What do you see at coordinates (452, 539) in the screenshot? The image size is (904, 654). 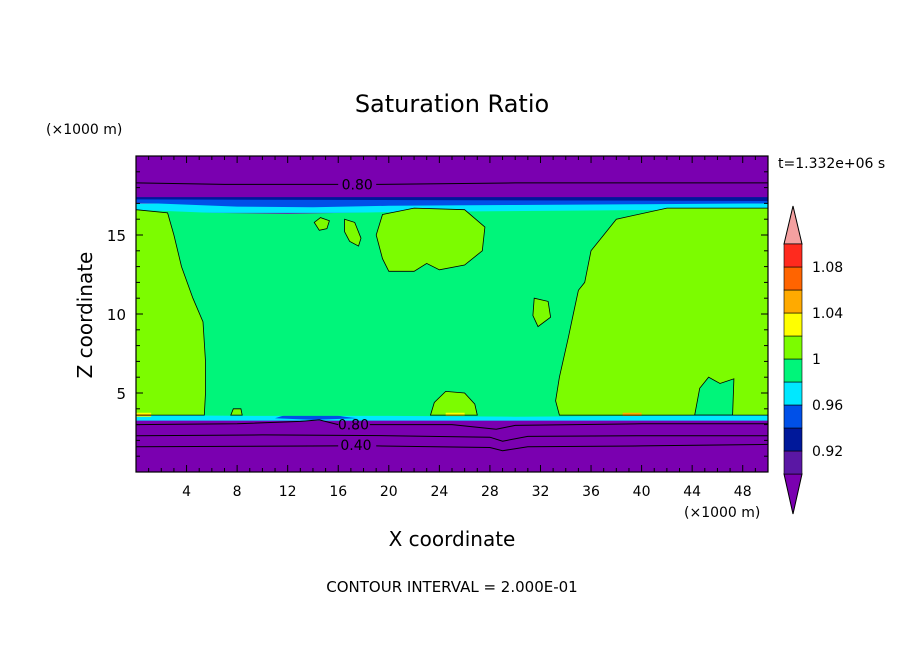 I see `x-axis-label: X coordinate` at bounding box center [452, 539].